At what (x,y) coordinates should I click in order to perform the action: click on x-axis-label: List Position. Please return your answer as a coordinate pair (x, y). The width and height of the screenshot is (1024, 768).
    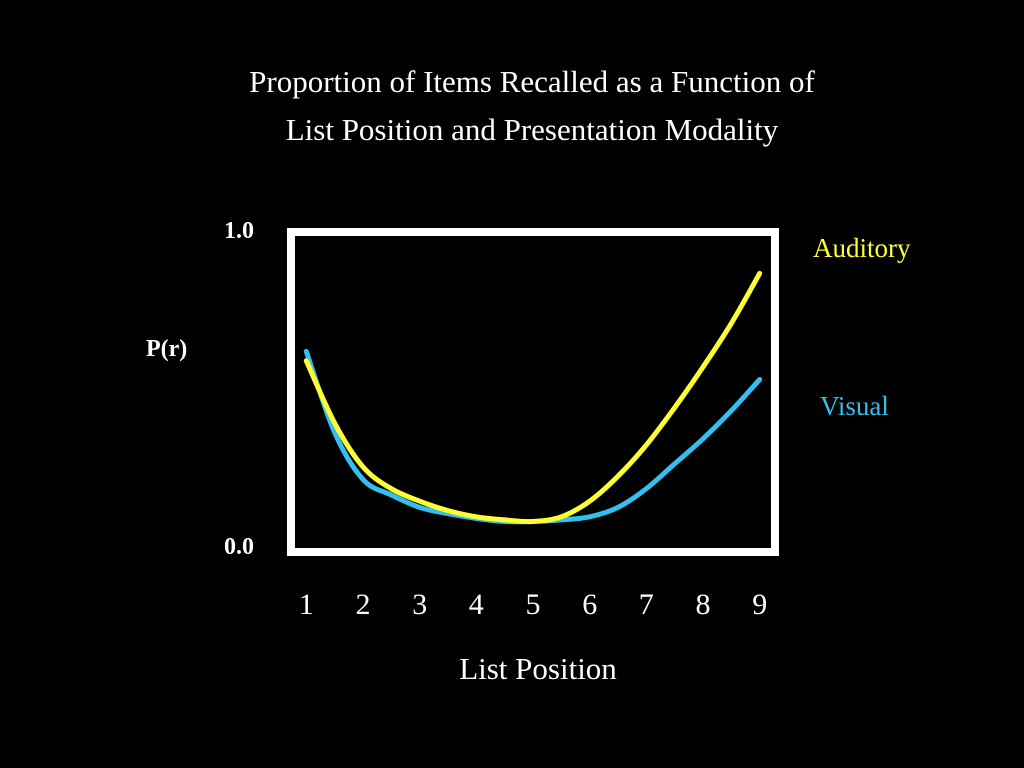
    Looking at the image, I should click on (538, 668).